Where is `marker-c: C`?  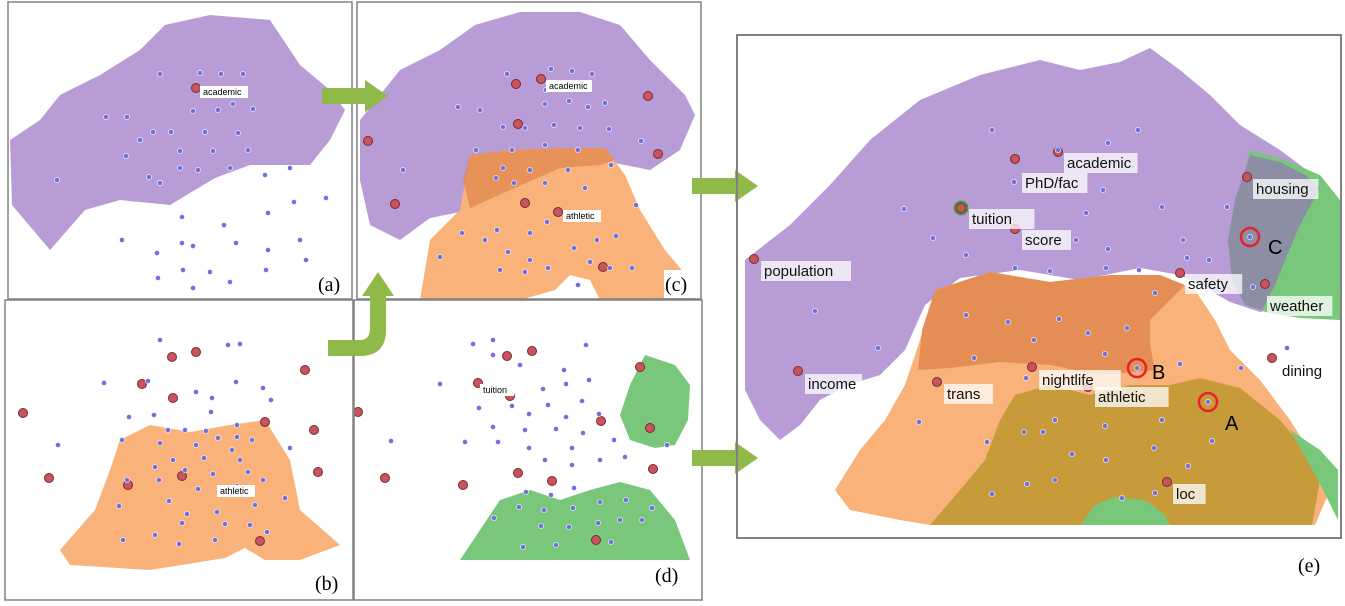 marker-c: C is located at coordinates (1275, 248).